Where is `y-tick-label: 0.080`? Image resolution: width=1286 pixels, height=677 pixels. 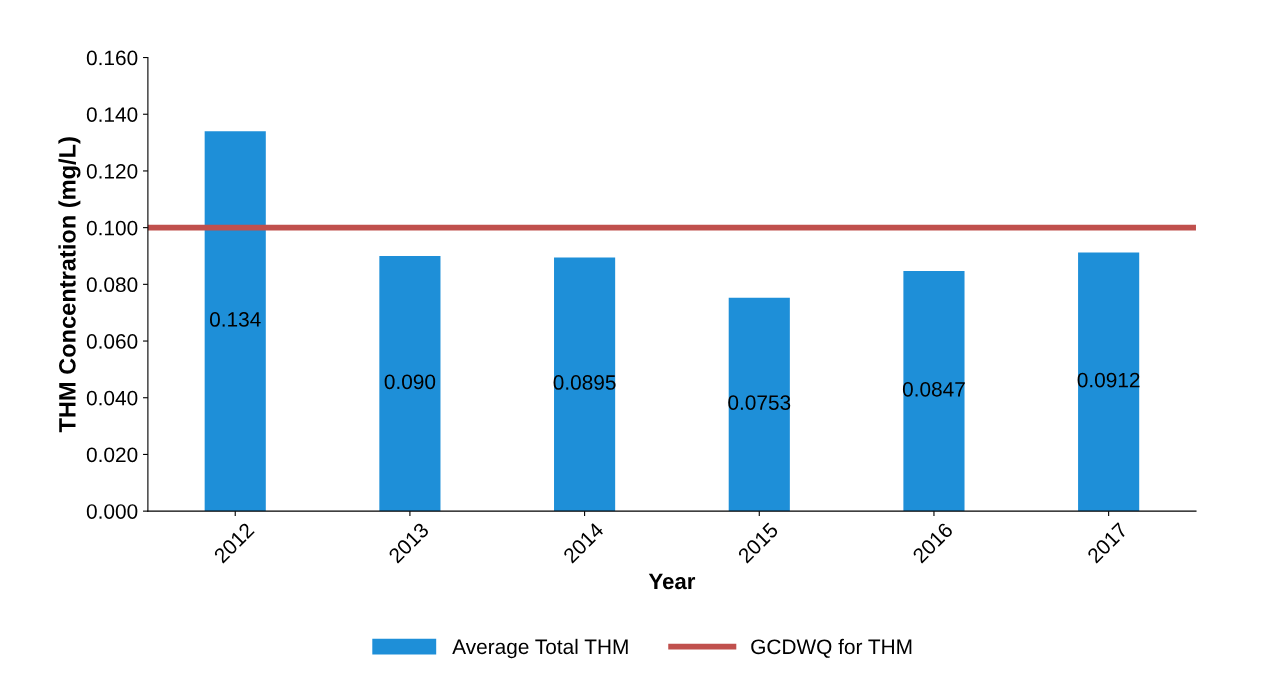 y-tick-label: 0.080 is located at coordinates (112, 285).